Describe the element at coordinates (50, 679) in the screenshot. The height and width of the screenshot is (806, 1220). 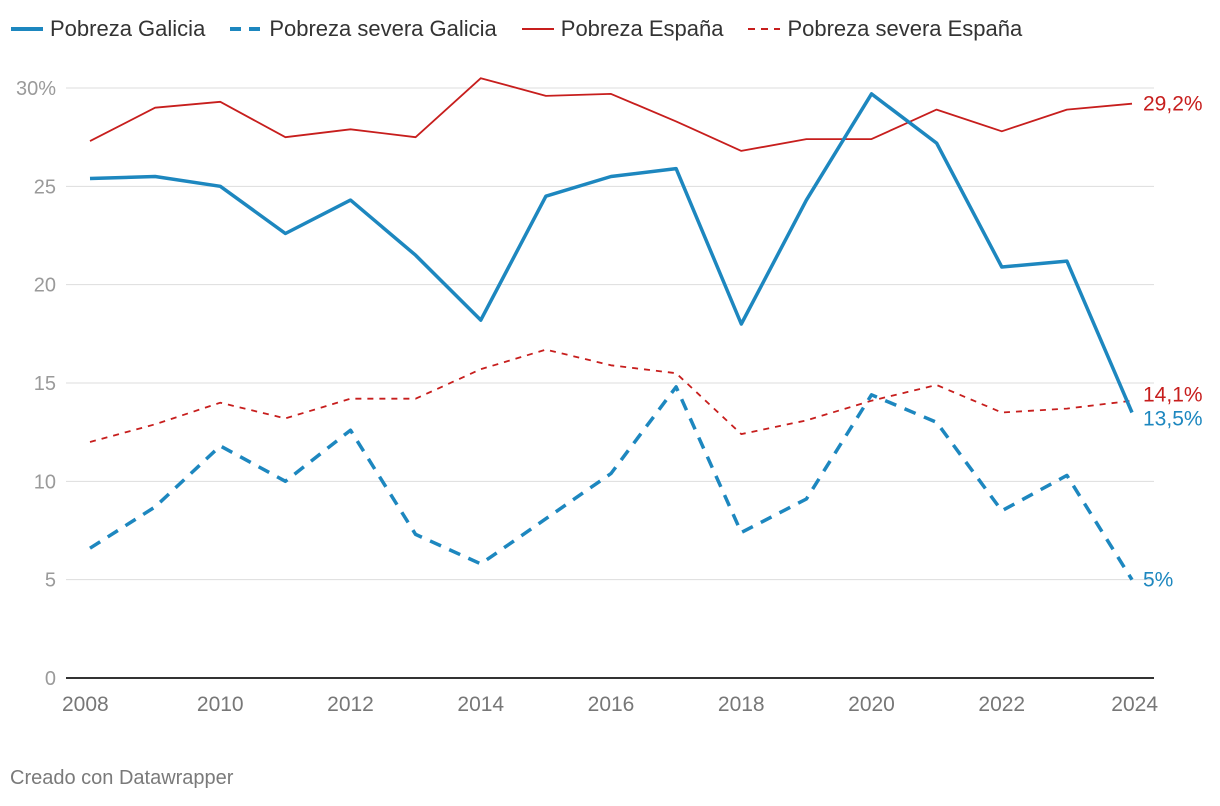
I see `y-tick-label-0: 0` at that location.